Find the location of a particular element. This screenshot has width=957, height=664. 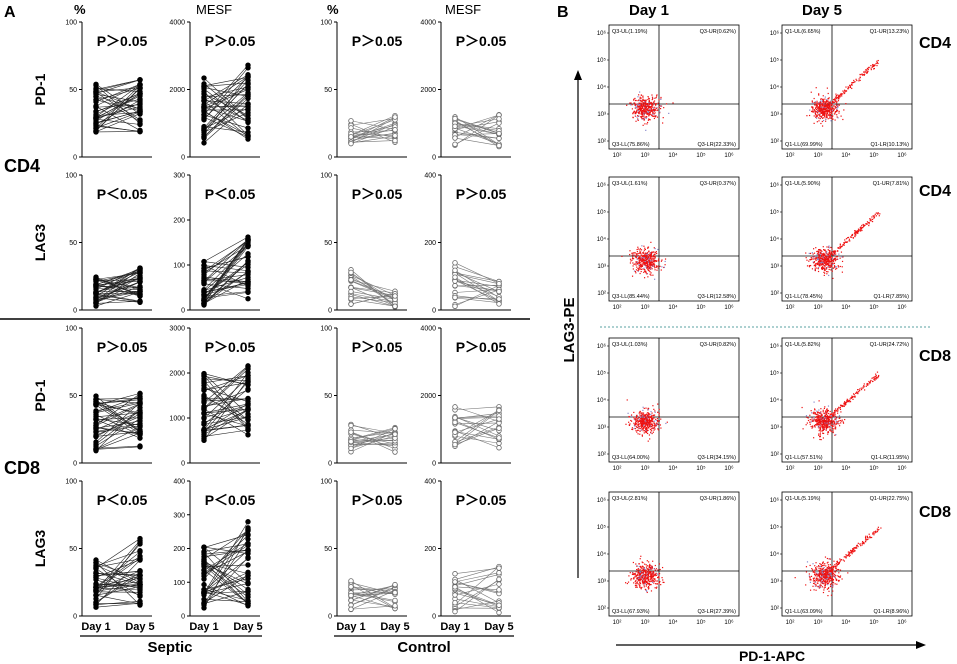

y-tick-label: 50 is located at coordinates (73, 549).